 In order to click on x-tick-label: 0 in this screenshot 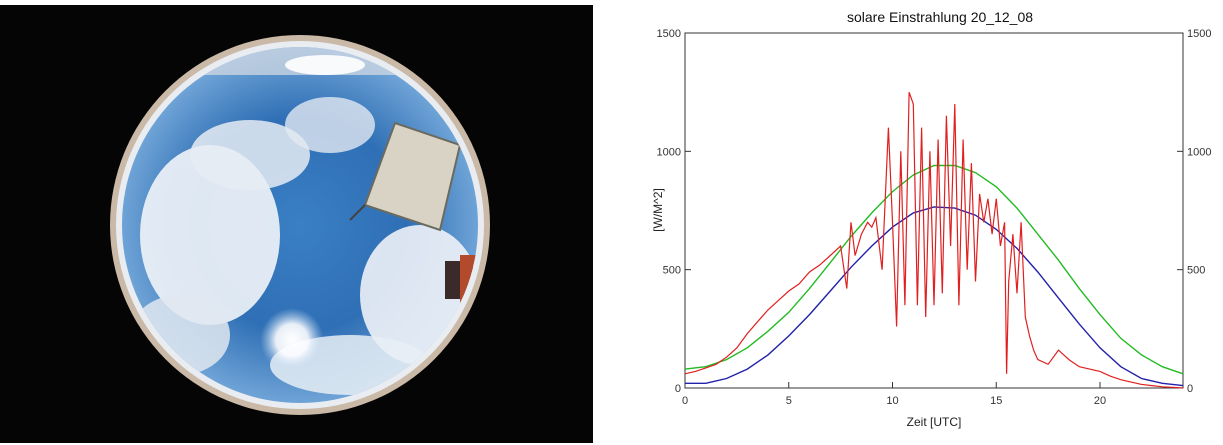, I will do `click(685, 401)`.